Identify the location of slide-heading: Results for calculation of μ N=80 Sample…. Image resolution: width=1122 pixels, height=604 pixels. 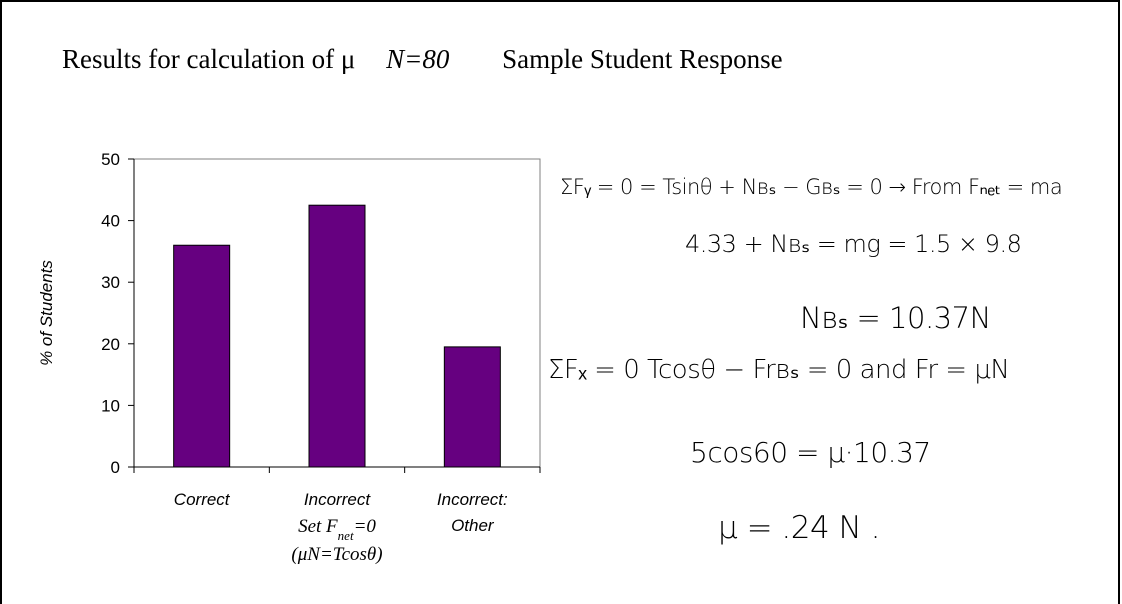
(422, 59).